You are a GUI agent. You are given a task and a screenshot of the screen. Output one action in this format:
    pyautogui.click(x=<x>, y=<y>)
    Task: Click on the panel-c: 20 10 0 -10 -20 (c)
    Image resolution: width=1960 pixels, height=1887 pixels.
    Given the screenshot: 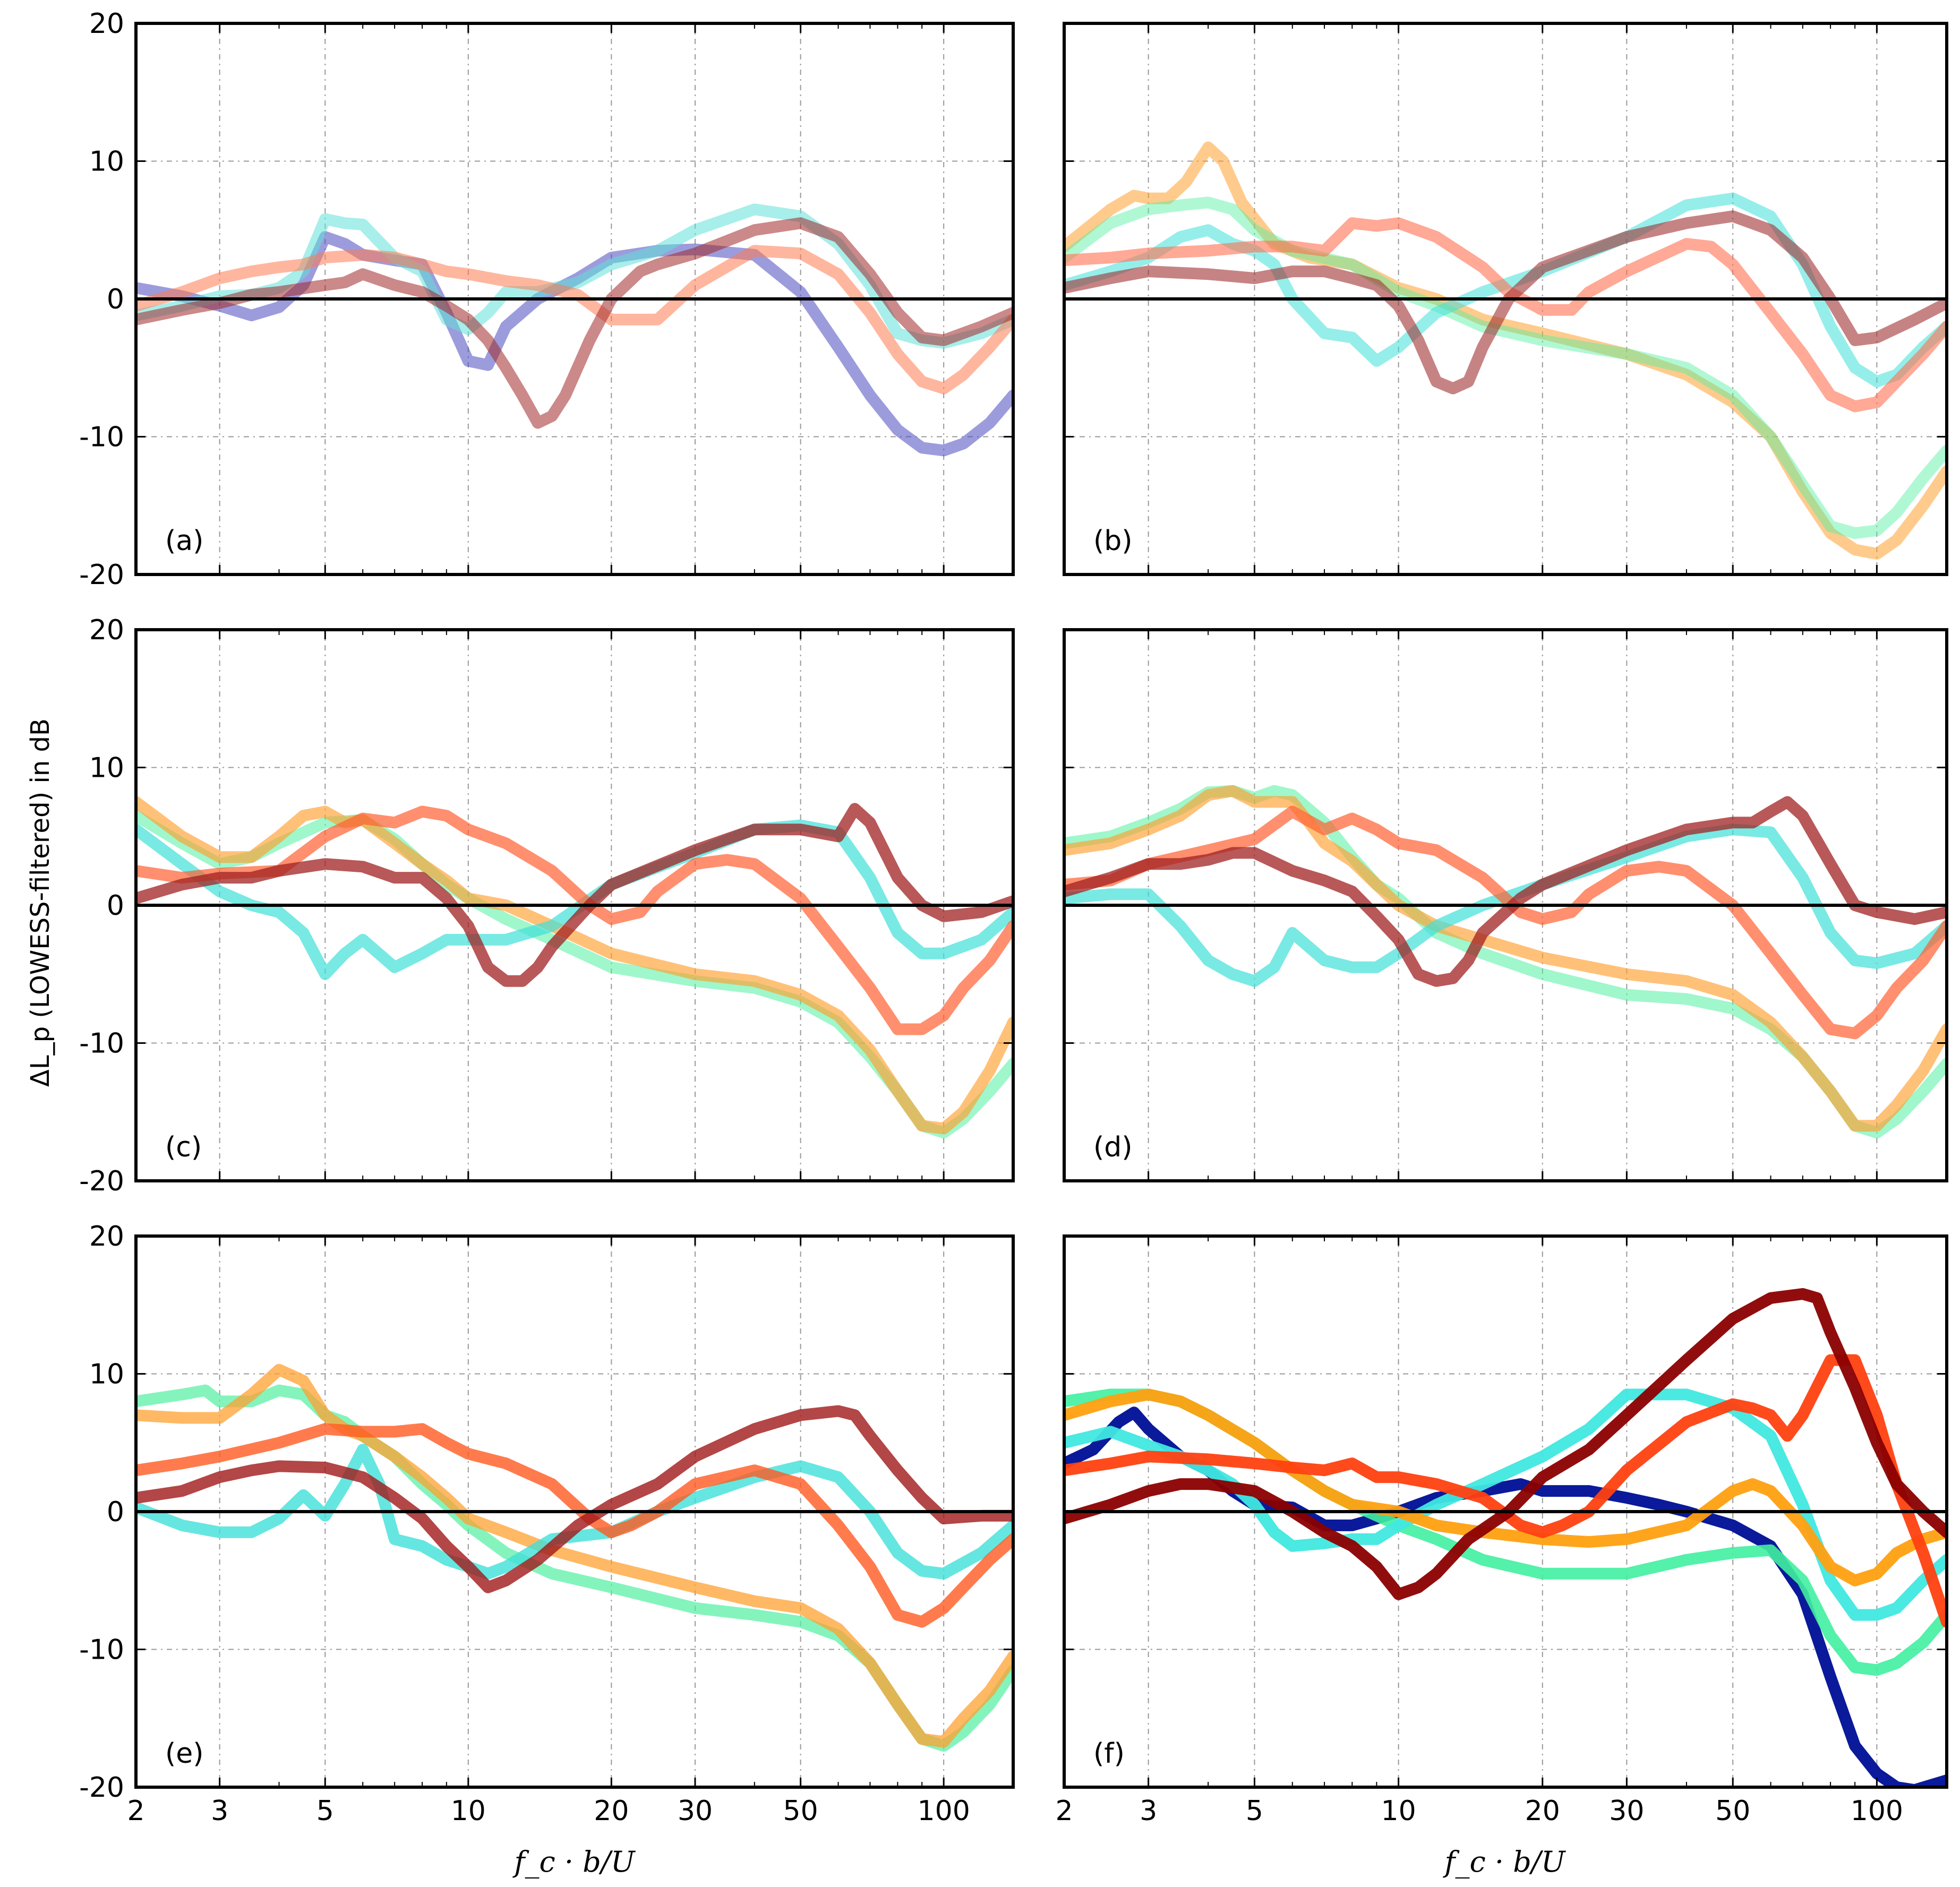 What is the action you would take?
    pyautogui.click(x=547, y=906)
    